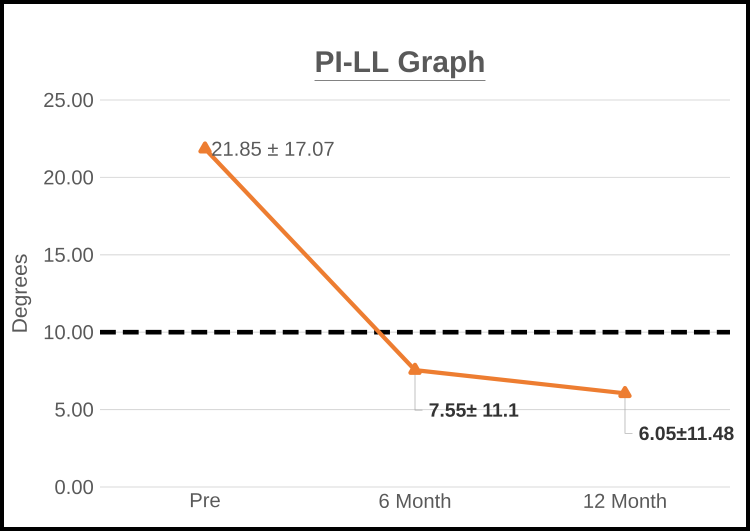 The image size is (750, 531). What do you see at coordinates (474, 410) in the screenshot?
I see `data-label: 7.55± 11.1` at bounding box center [474, 410].